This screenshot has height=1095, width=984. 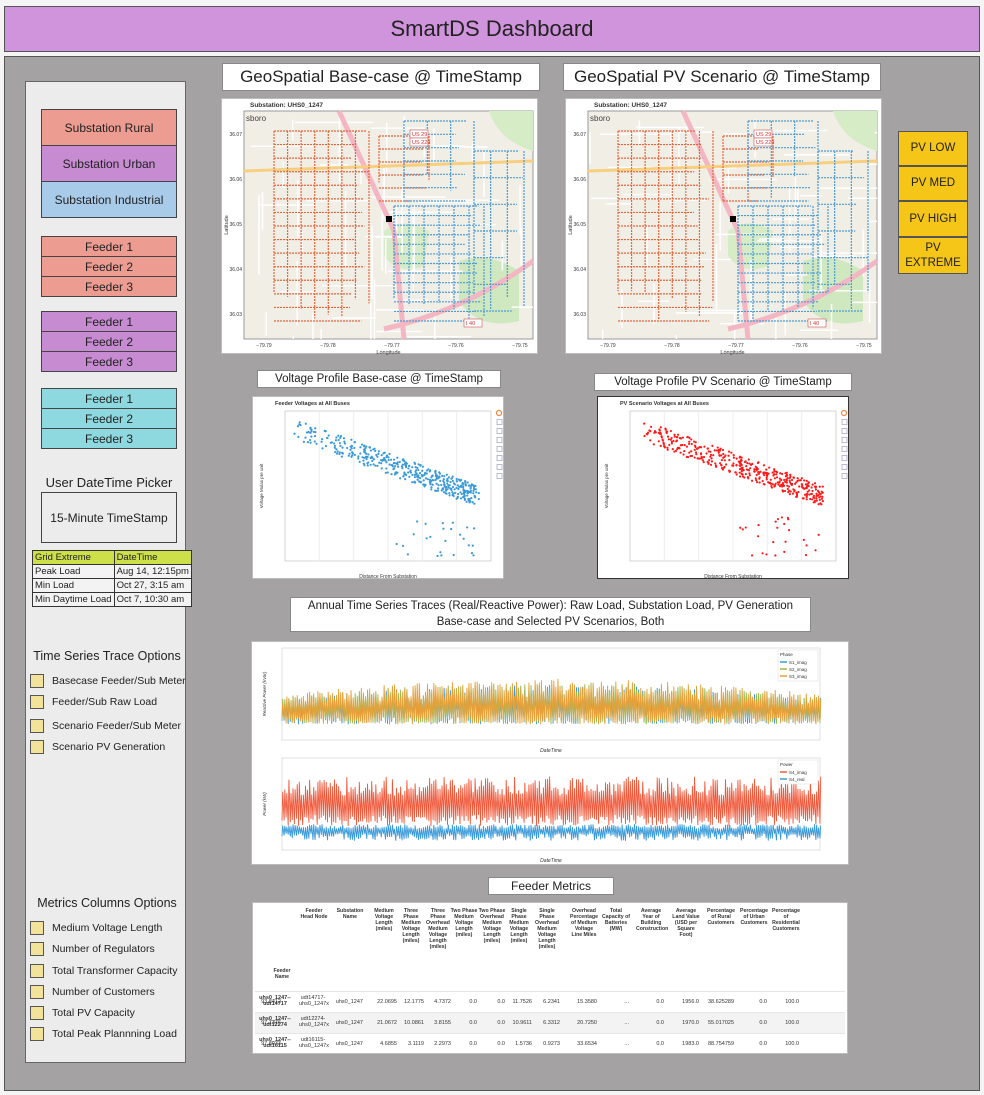 I want to click on trace-option-raw-load: Feeder/Sub Raw Load, so click(x=93, y=702).